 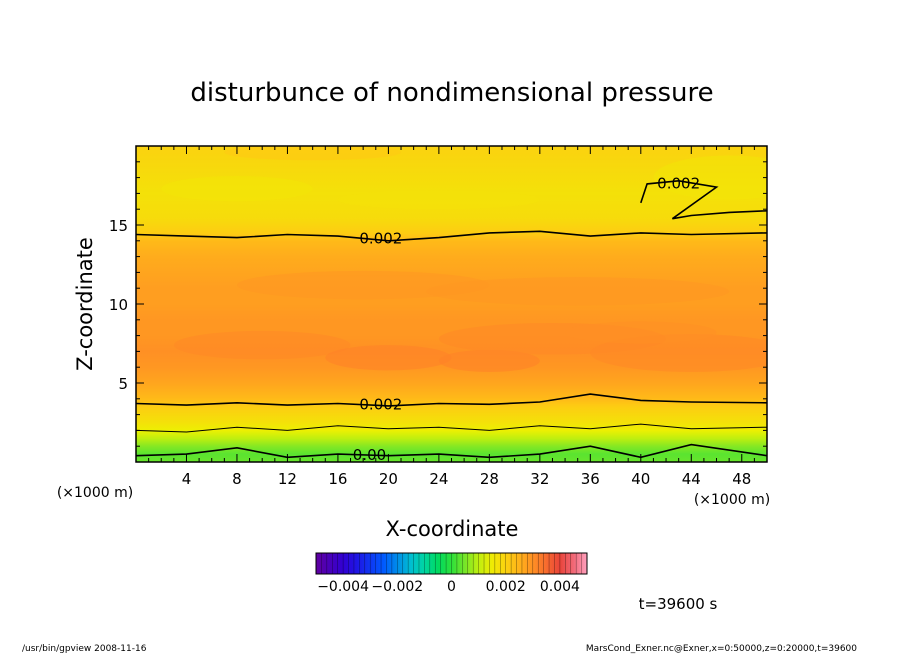 What do you see at coordinates (506, 587) in the screenshot?
I see `colorbar-tick-label: 0.002` at bounding box center [506, 587].